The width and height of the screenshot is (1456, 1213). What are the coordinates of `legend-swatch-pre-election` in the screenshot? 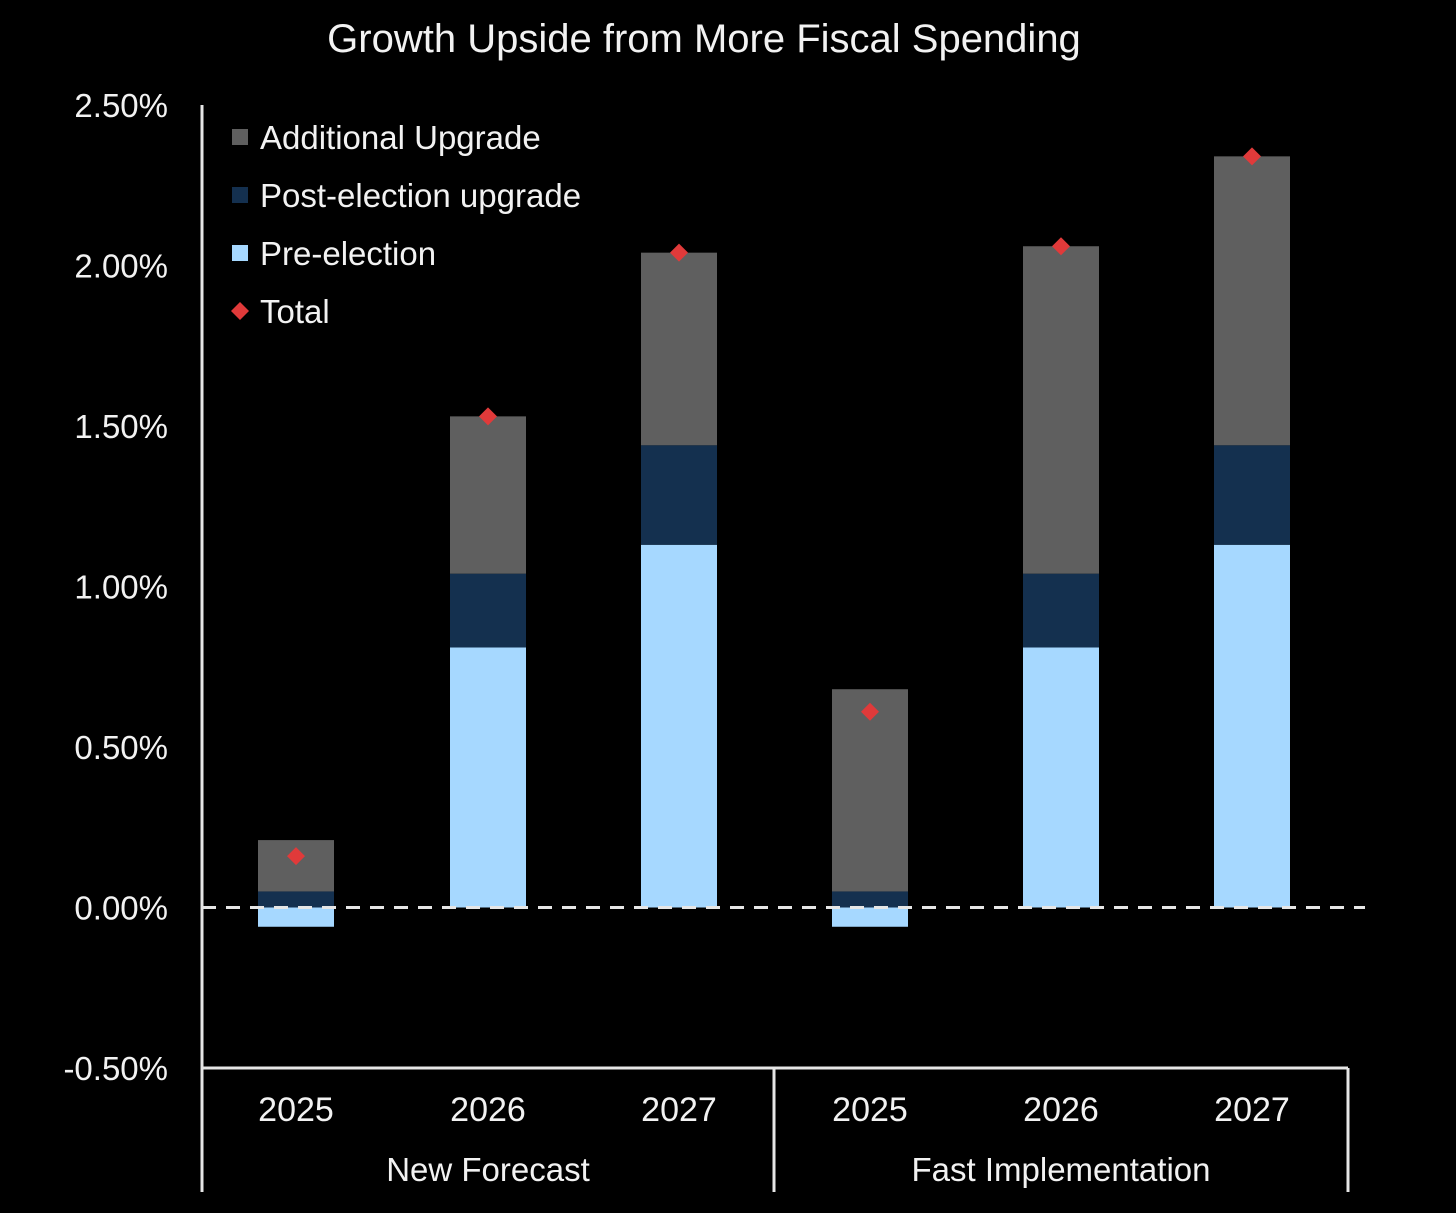 It's located at (240, 253).